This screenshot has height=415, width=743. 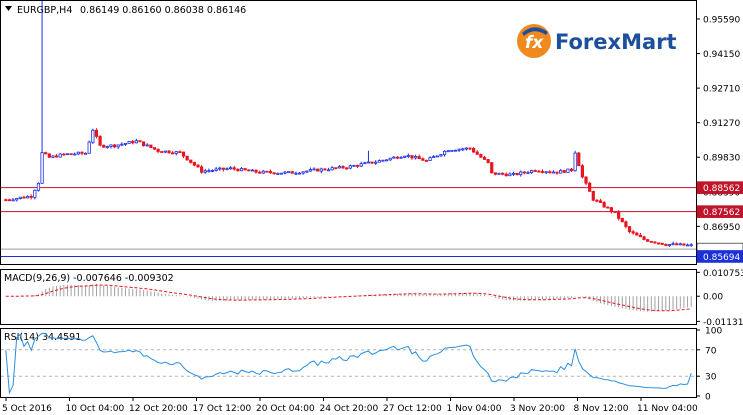 I want to click on price-axis-label: 0.94150, so click(x=721, y=55).